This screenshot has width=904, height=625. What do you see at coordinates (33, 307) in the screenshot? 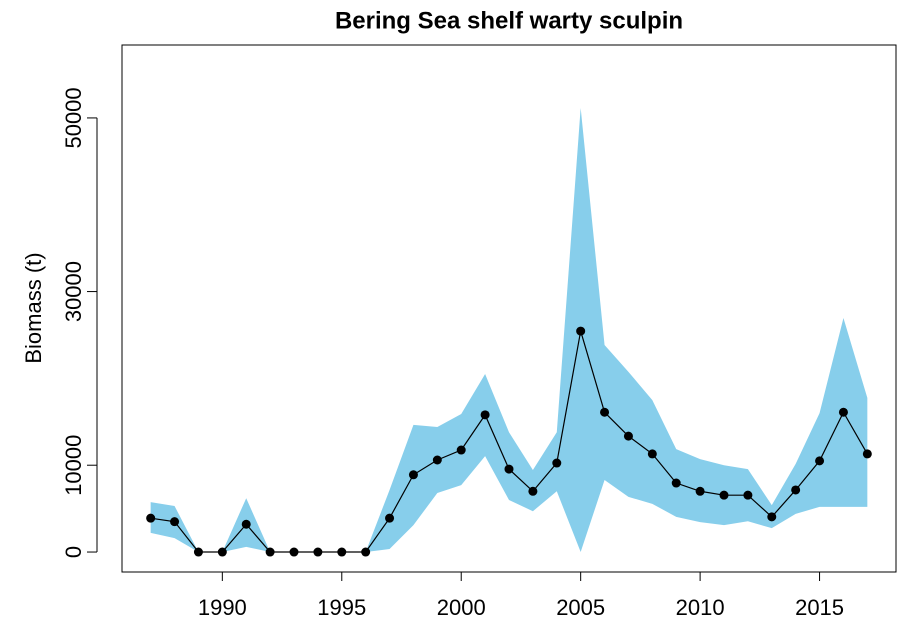
I see `y-axis-label: Biomass (t)` at bounding box center [33, 307].